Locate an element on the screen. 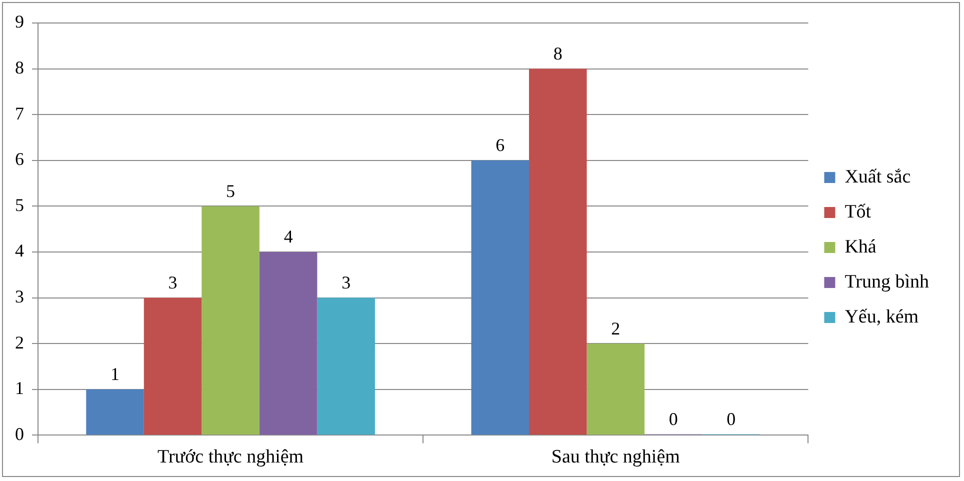  y-tick-label: 7 is located at coordinates (19, 113).